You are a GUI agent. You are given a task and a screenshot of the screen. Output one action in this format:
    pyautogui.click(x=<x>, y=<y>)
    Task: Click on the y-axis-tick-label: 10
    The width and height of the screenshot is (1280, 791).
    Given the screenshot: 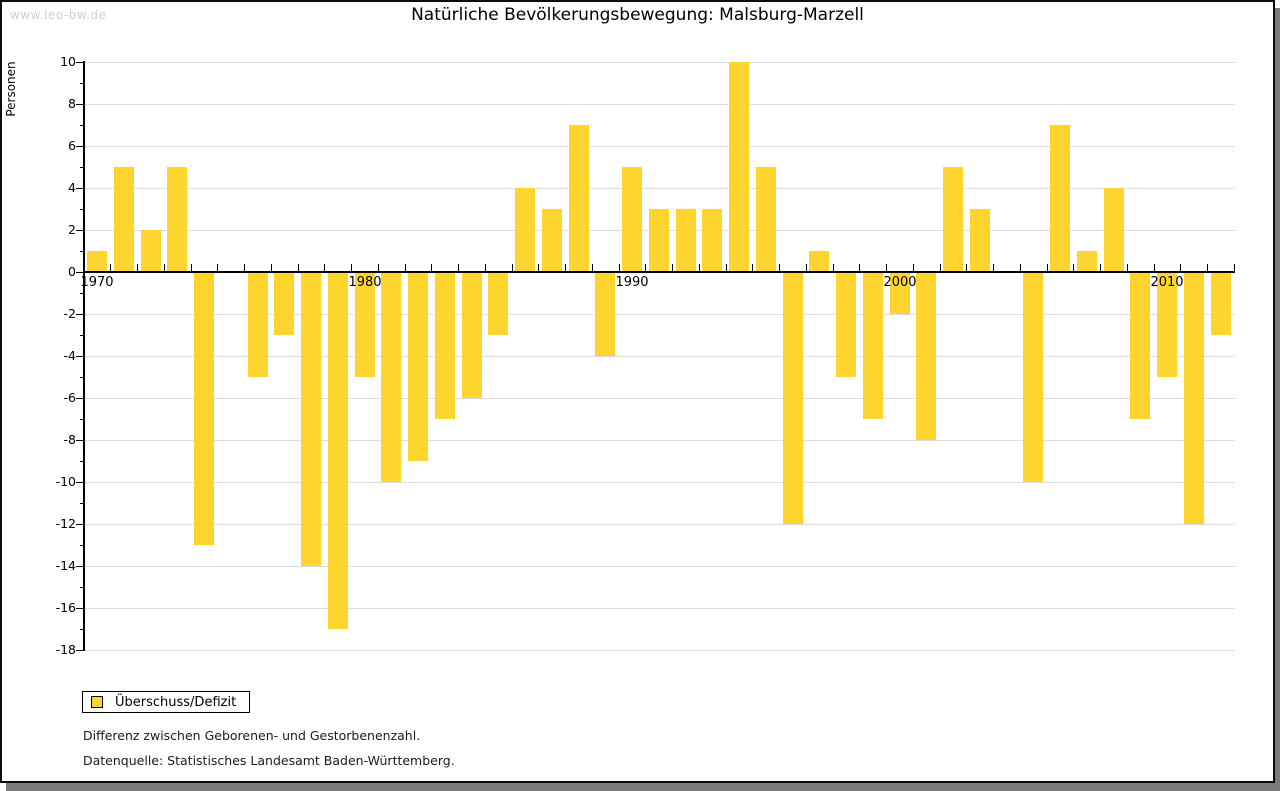 What is the action you would take?
    pyautogui.click(x=68, y=61)
    